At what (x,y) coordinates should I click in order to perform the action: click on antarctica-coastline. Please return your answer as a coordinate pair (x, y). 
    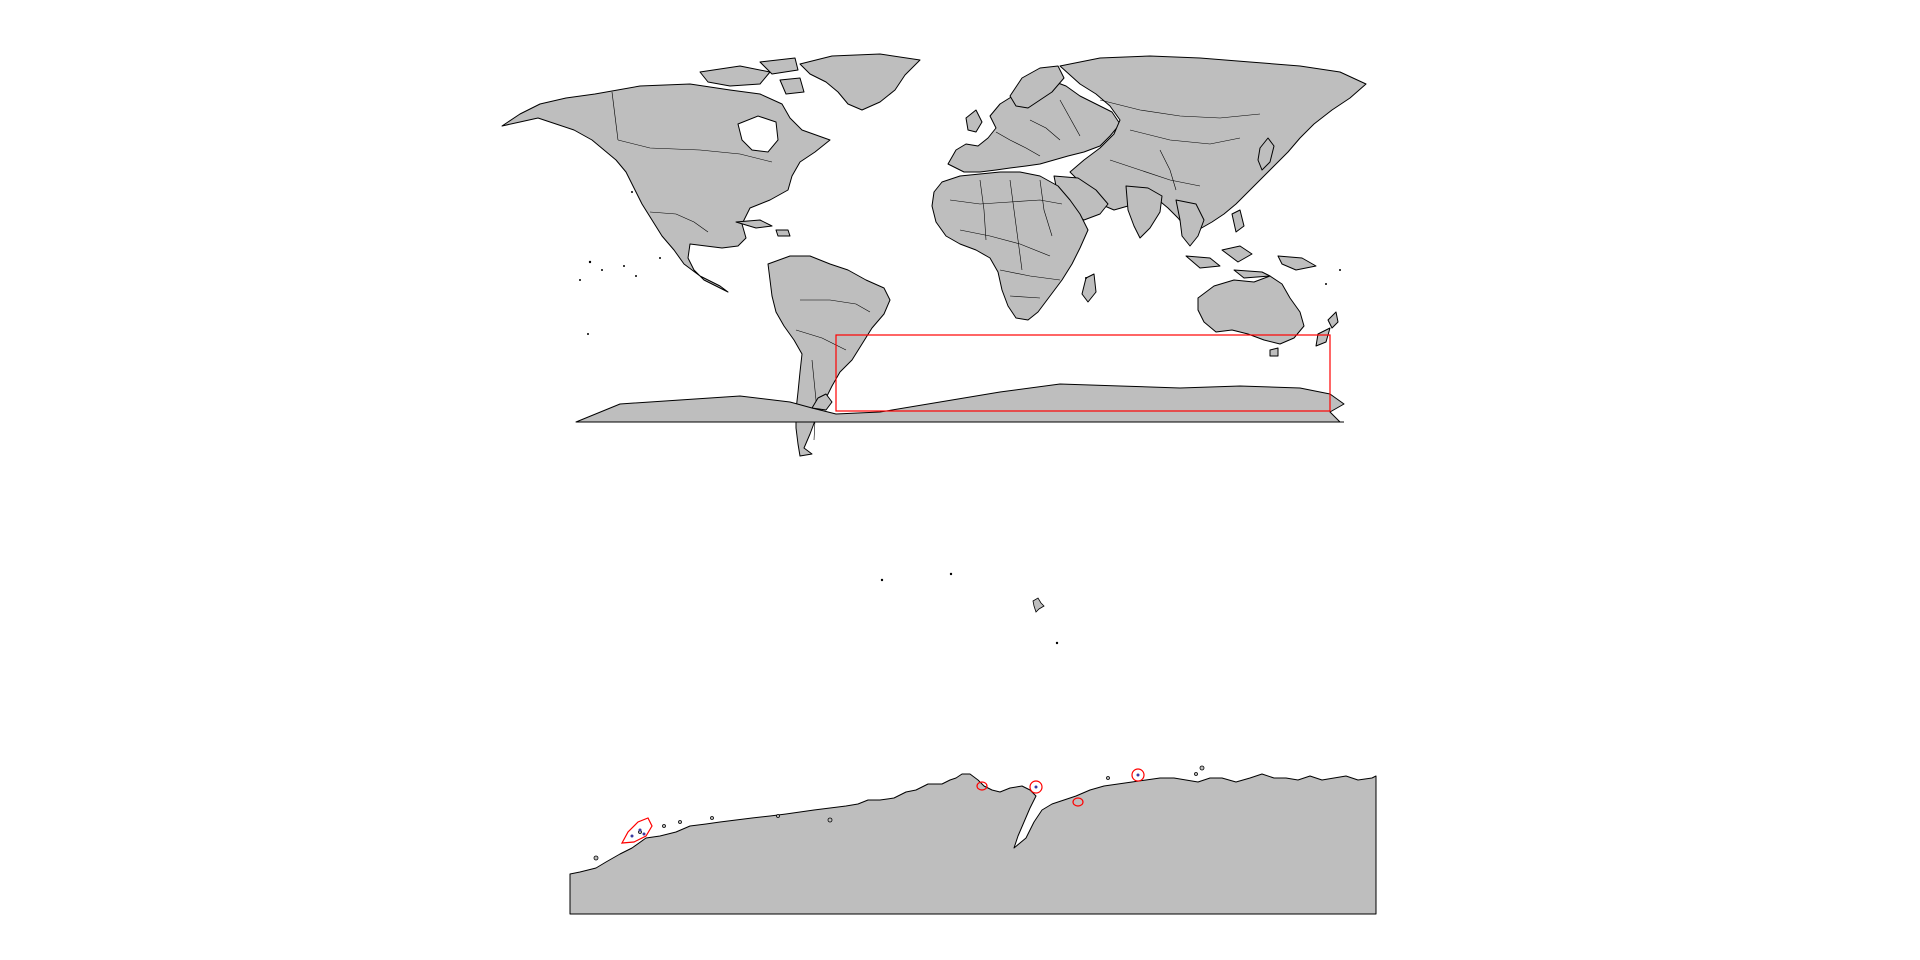
    Looking at the image, I should click on (973, 844).